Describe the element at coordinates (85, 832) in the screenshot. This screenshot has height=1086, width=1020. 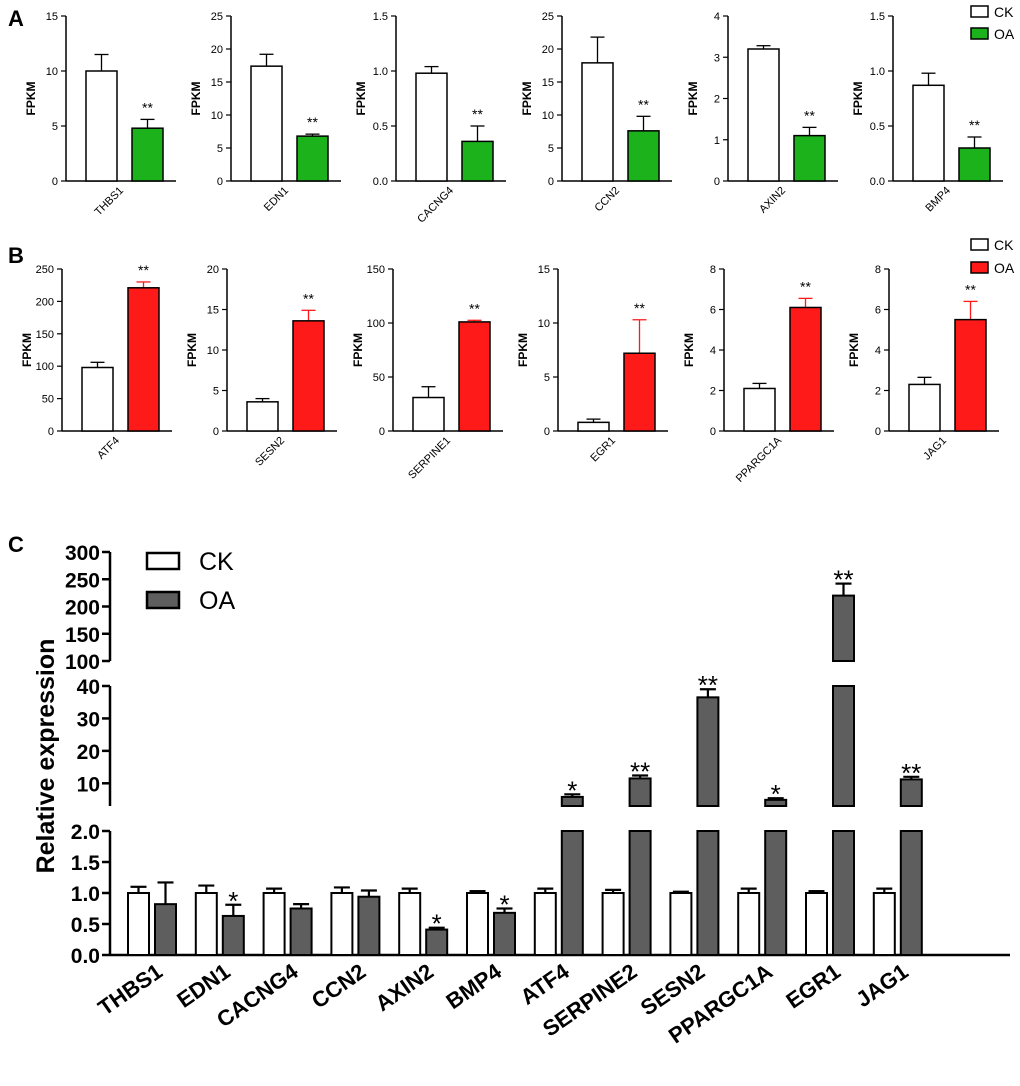
I see `y-tick-label: 2.0` at that location.